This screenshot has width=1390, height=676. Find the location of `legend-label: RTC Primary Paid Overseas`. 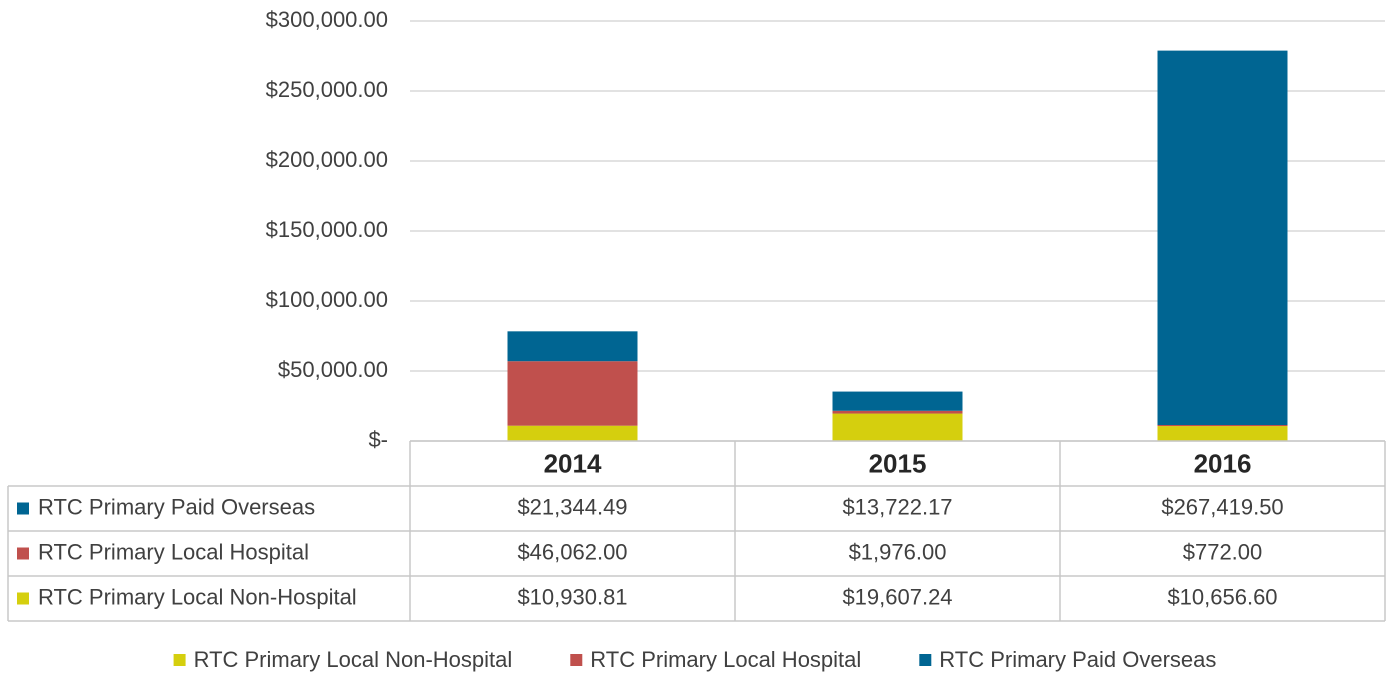

legend-label: RTC Primary Paid Overseas is located at coordinates (1077, 659).